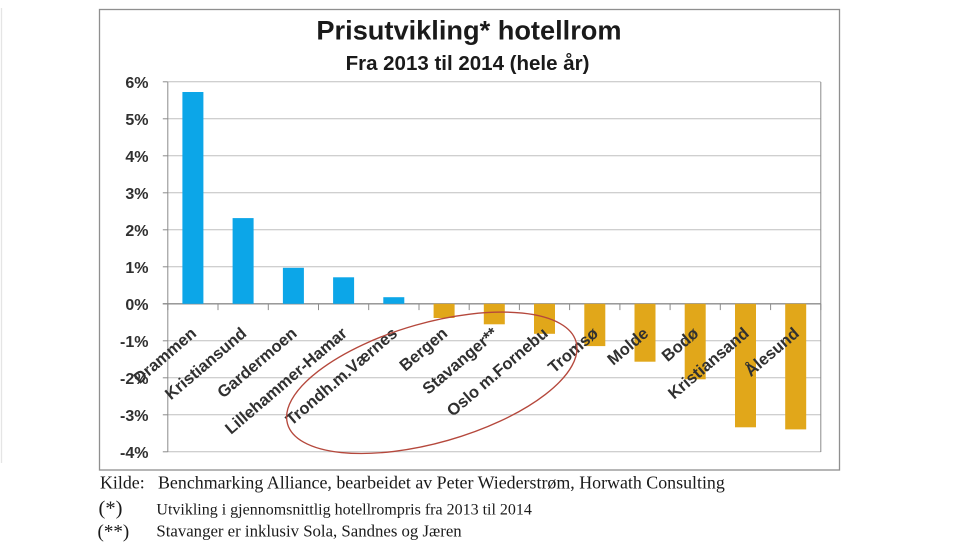  I want to click on svg-text: 4%, so click(136, 157).